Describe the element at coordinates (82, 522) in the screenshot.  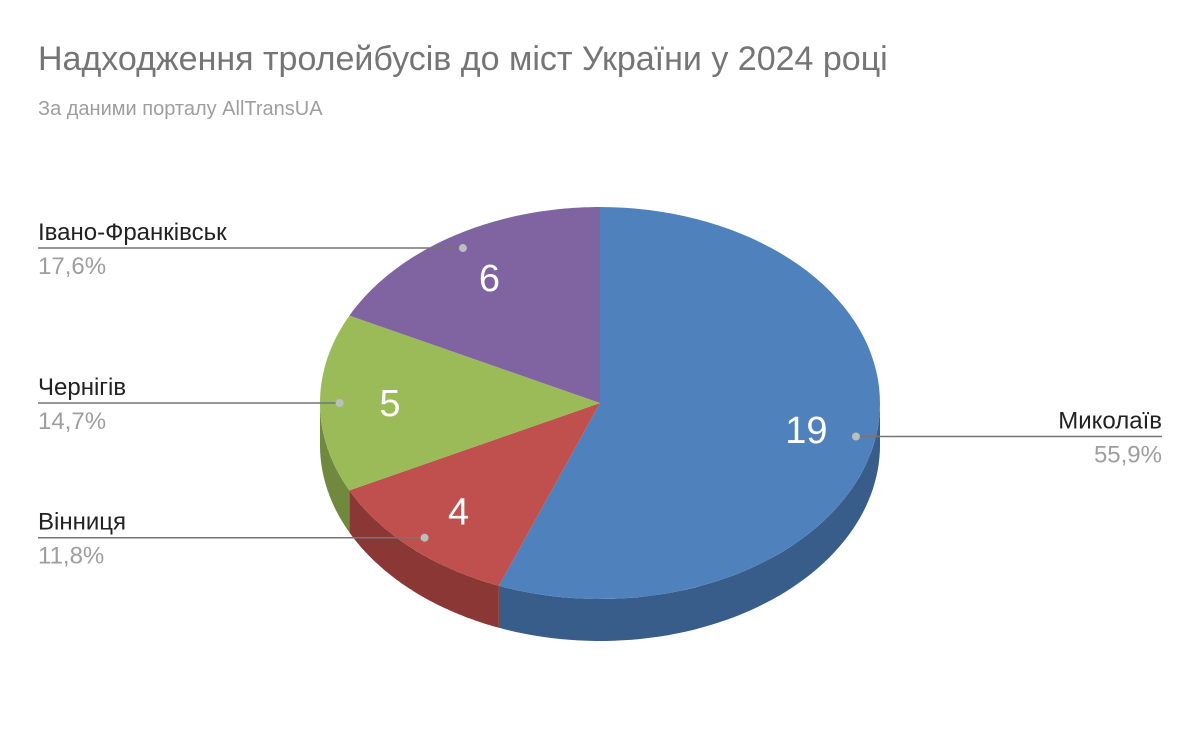
I see `category-label: Вінниця` at that location.